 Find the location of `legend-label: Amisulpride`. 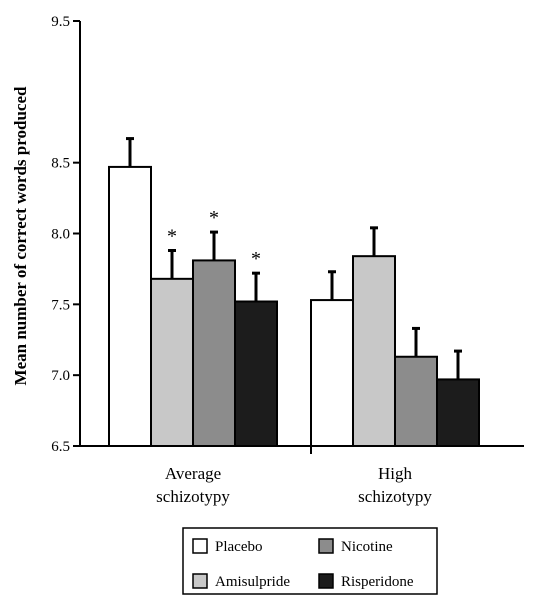

legend-label: Amisulpride is located at coordinates (252, 582).